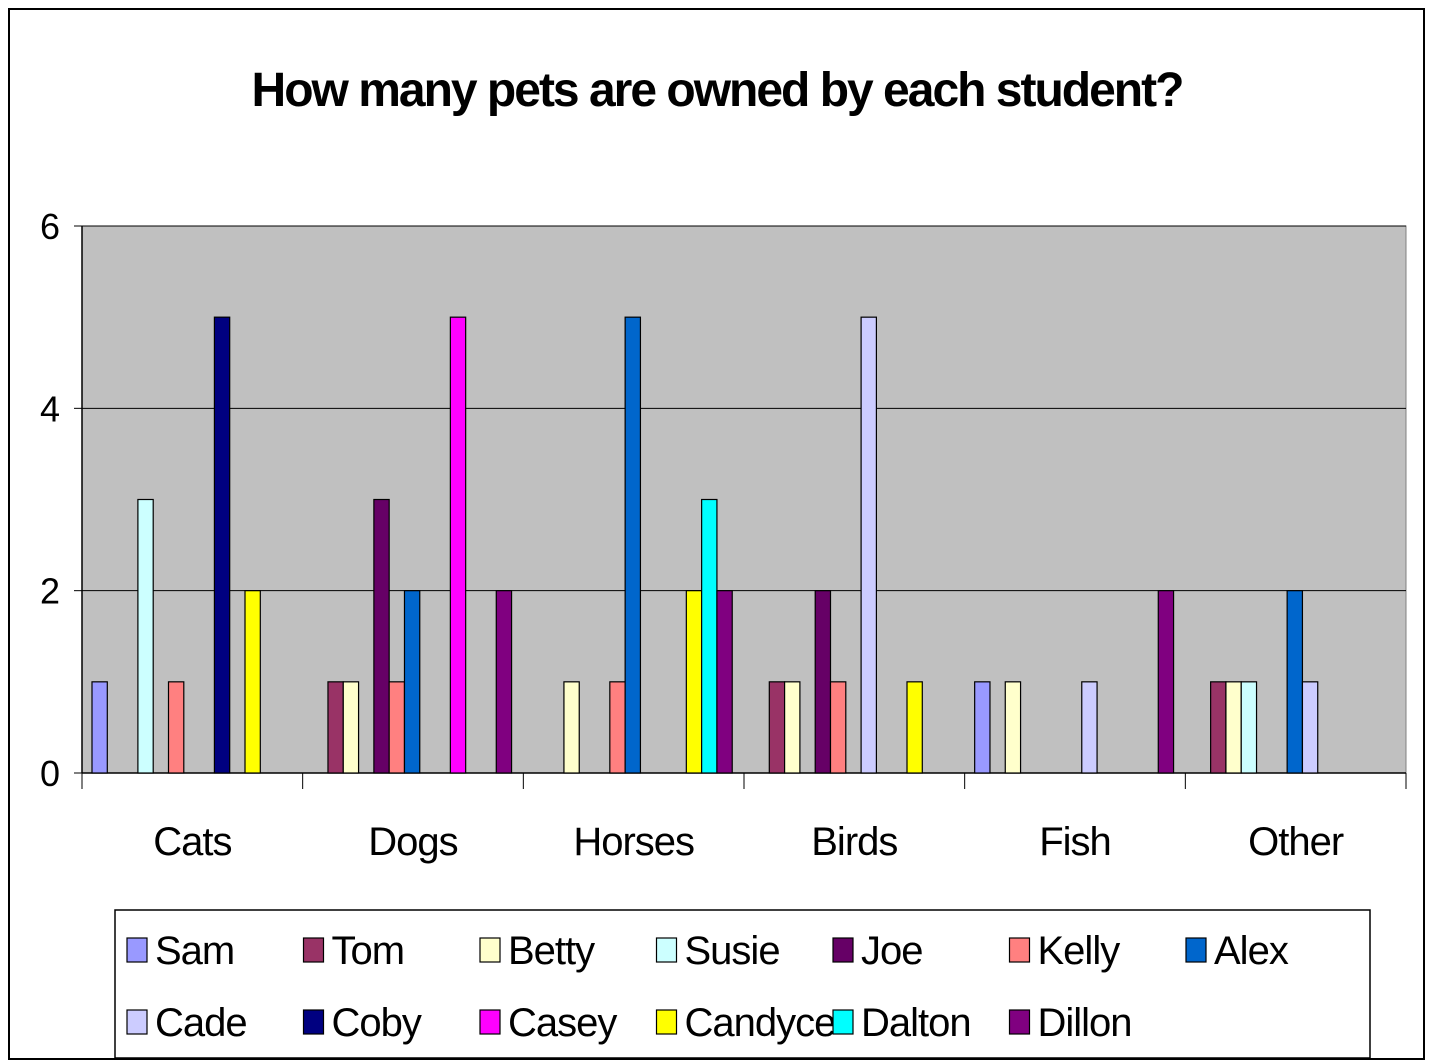 The width and height of the screenshot is (1431, 1064). What do you see at coordinates (412, 682) in the screenshot?
I see `bar-alex-dogs` at bounding box center [412, 682].